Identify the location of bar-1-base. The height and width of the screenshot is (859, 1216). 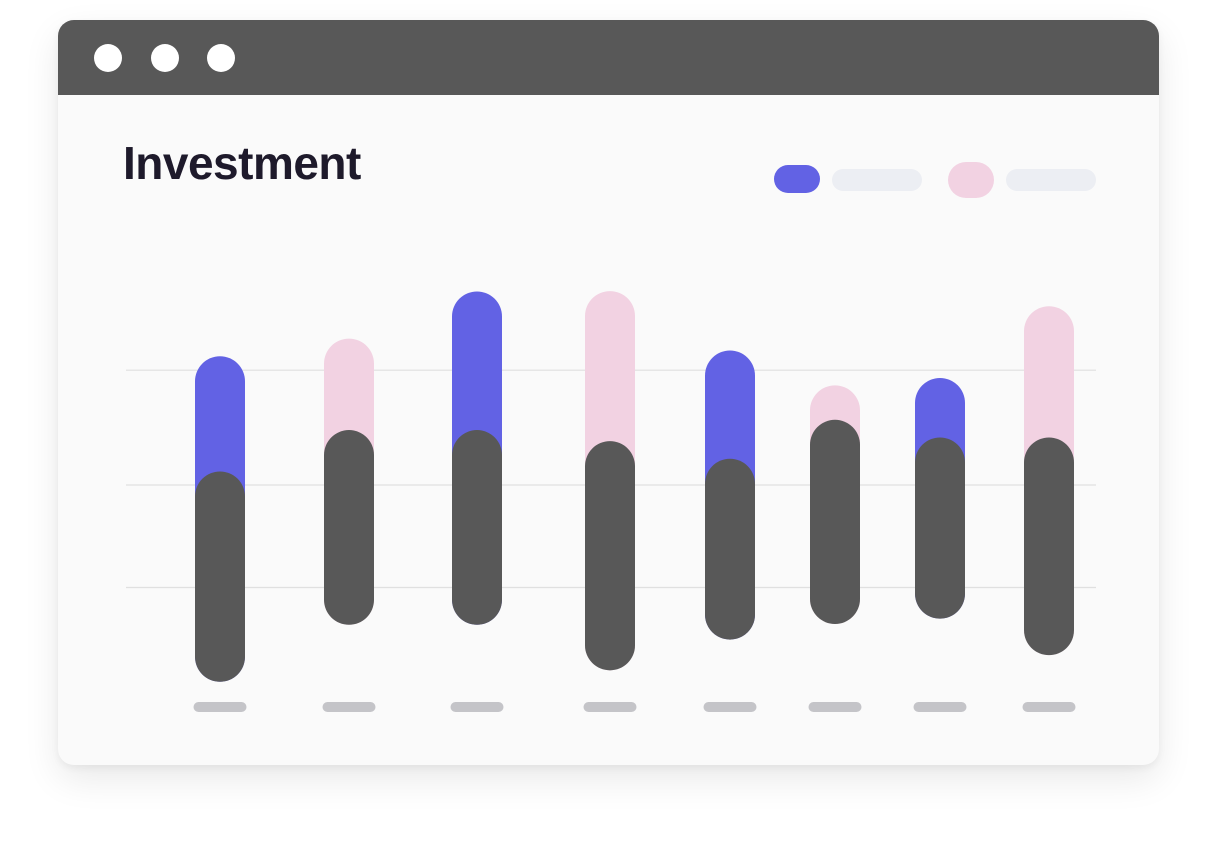
(220, 576).